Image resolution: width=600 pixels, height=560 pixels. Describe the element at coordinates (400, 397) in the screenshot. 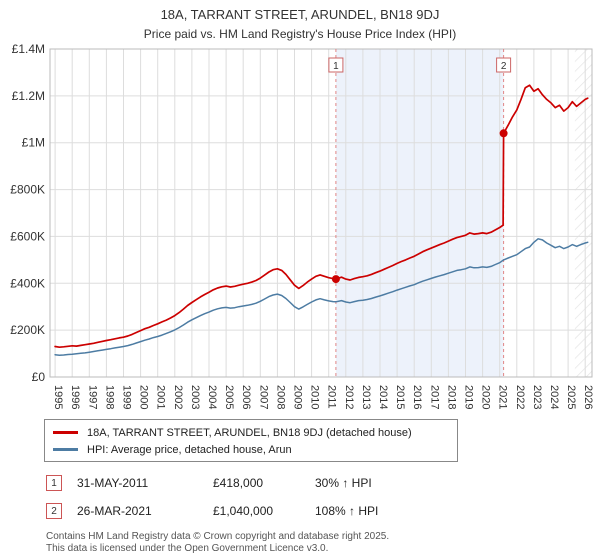

I see `svg-text: 2015` at that location.